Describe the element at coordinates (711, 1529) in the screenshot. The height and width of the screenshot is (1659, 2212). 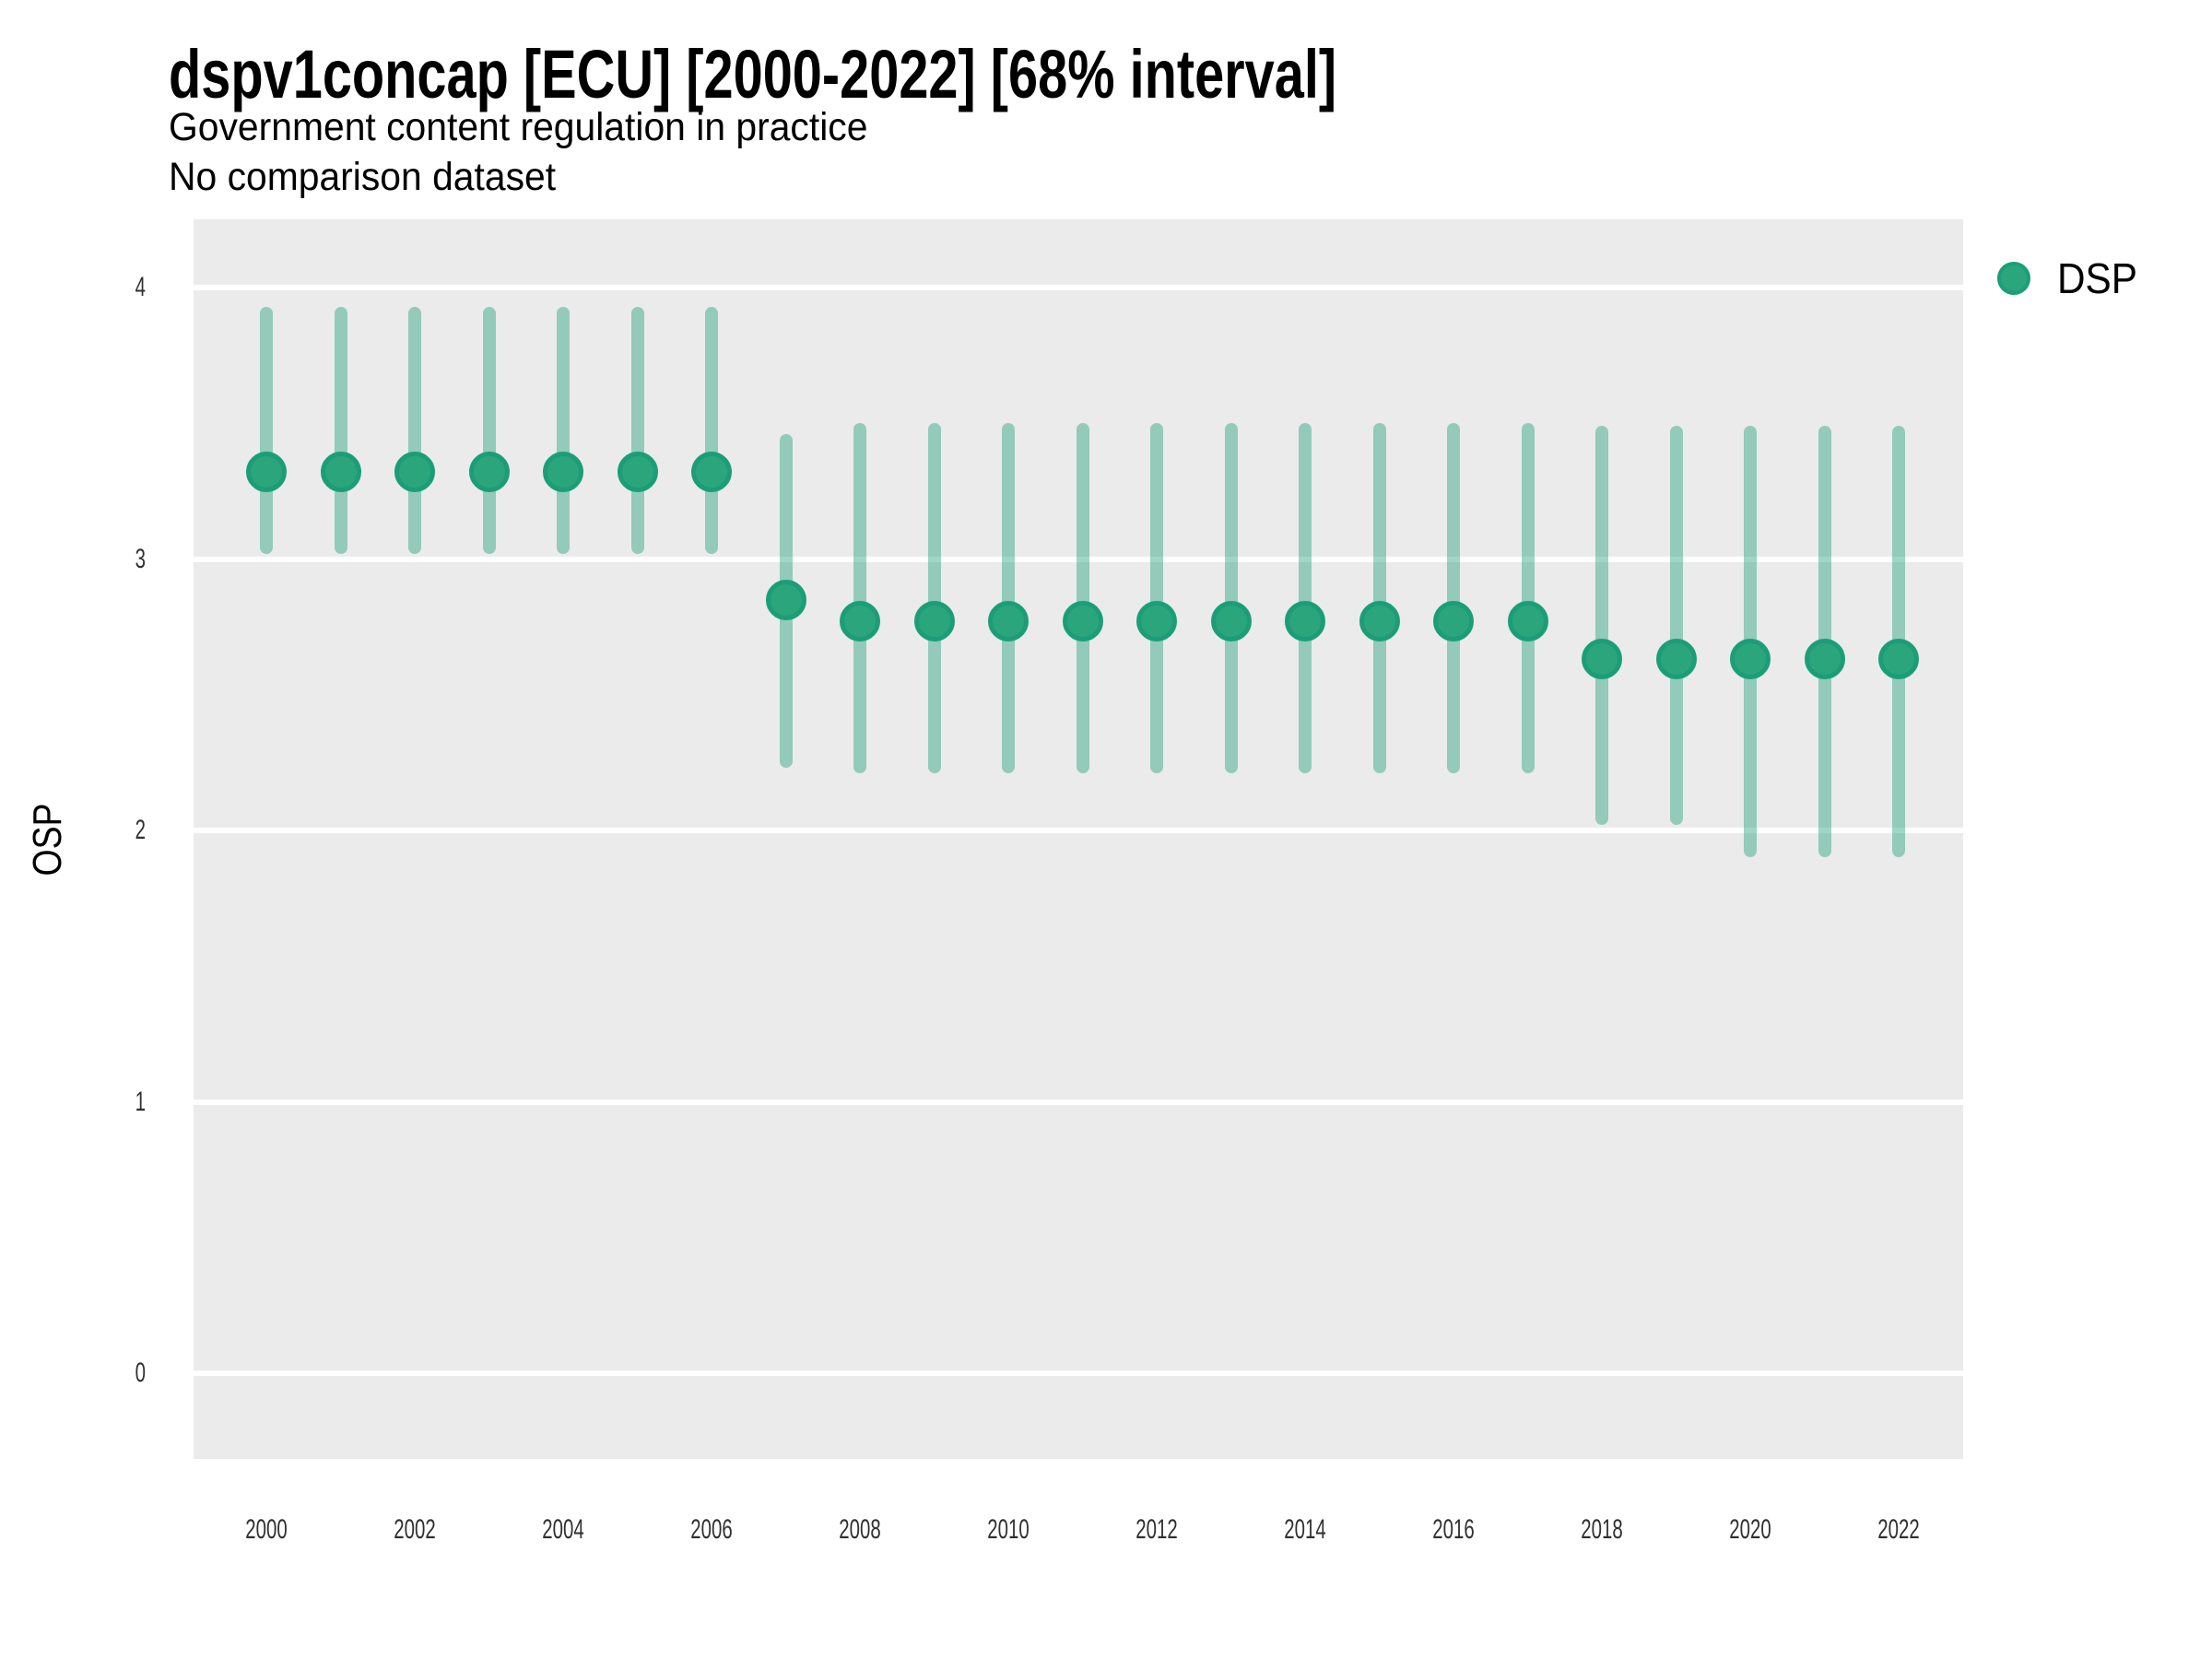
I see `x-tick-label: 2006` at that location.